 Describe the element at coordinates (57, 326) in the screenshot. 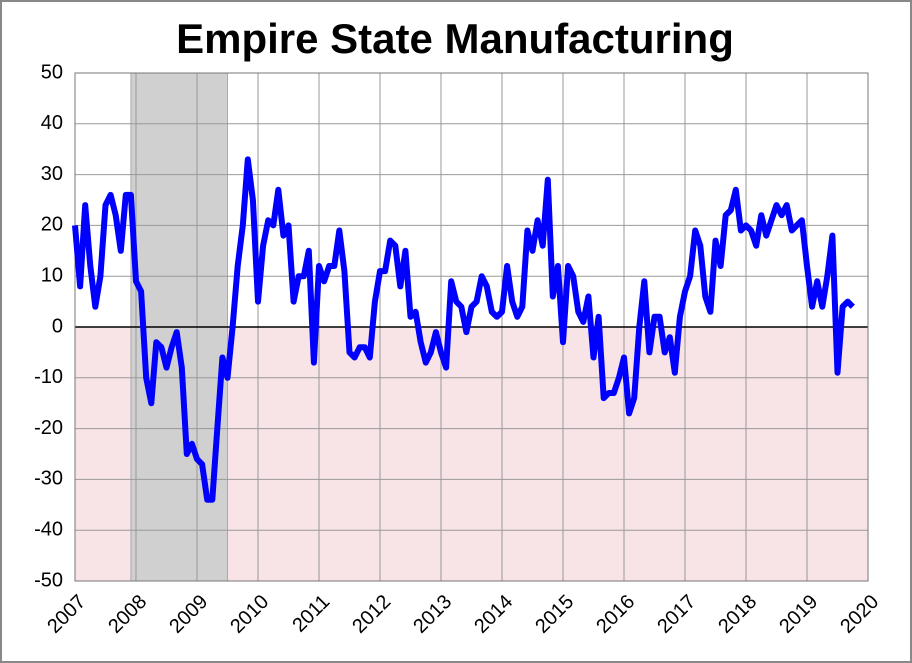

I see `y-tick-label: 0` at that location.